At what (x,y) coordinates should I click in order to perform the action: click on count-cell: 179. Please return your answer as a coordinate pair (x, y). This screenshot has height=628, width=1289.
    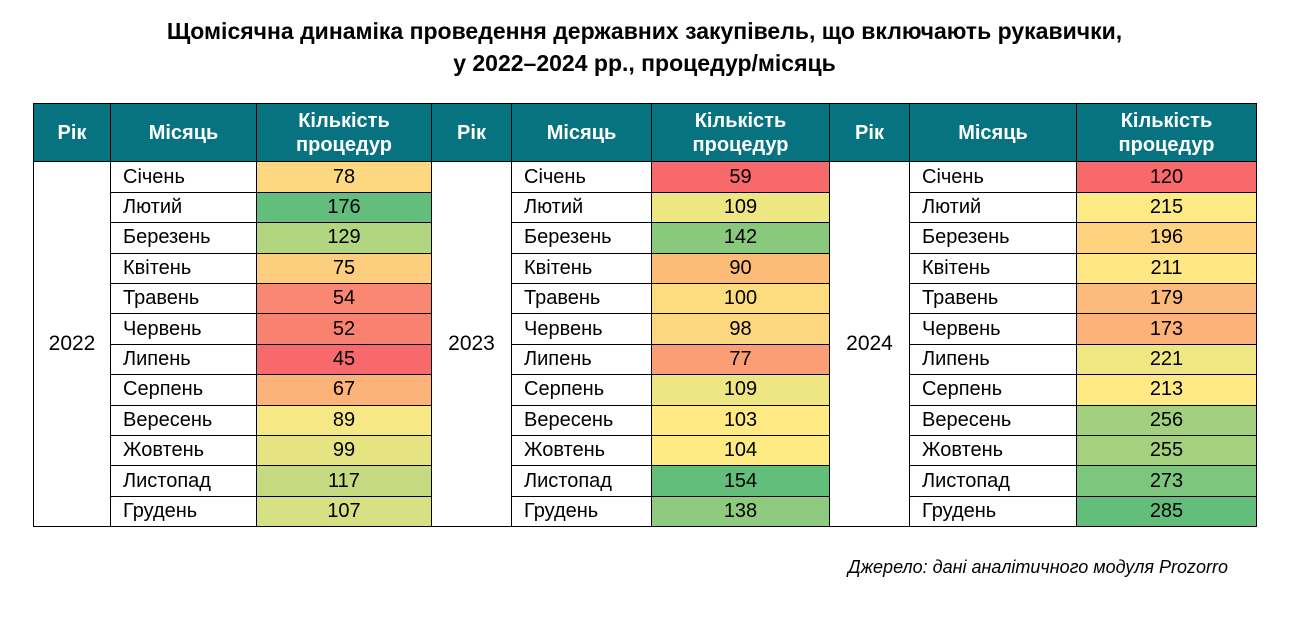
    Looking at the image, I should click on (1166, 299).